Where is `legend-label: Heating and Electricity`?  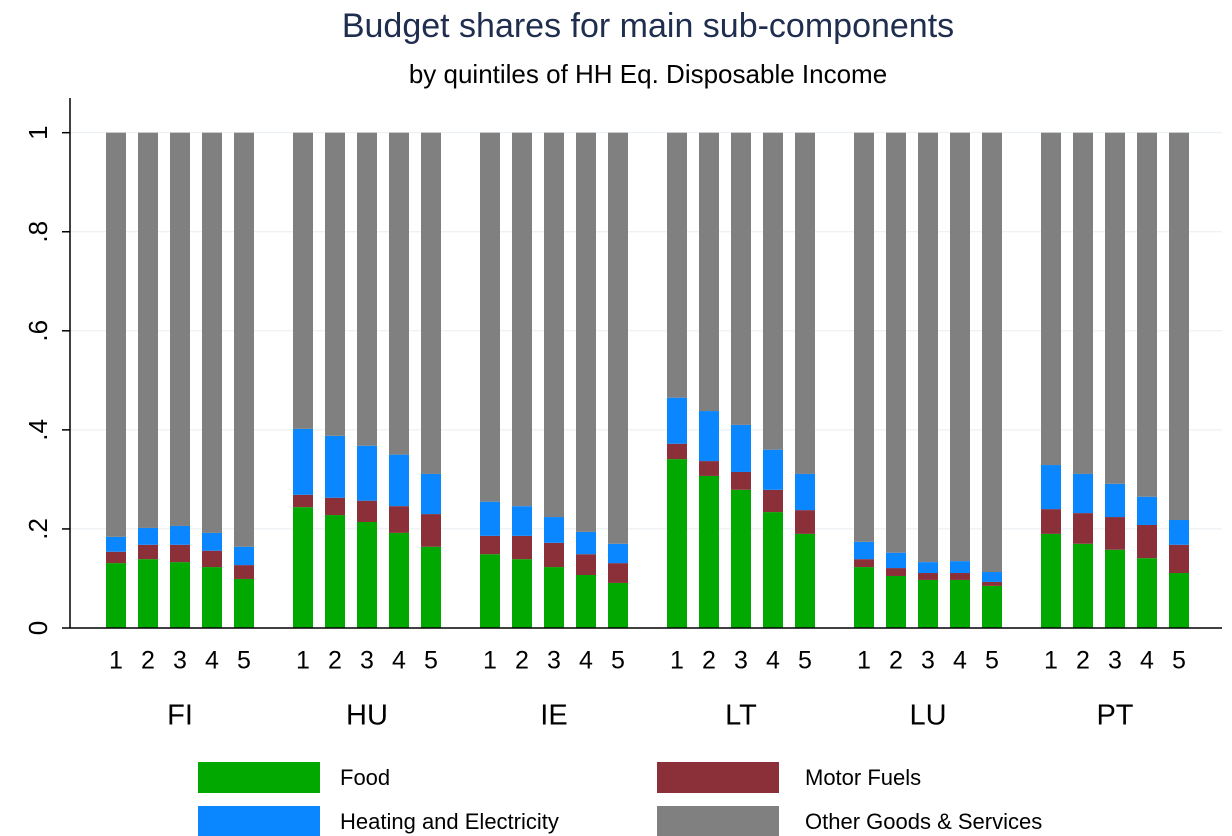 legend-label: Heating and Electricity is located at coordinates (449, 821).